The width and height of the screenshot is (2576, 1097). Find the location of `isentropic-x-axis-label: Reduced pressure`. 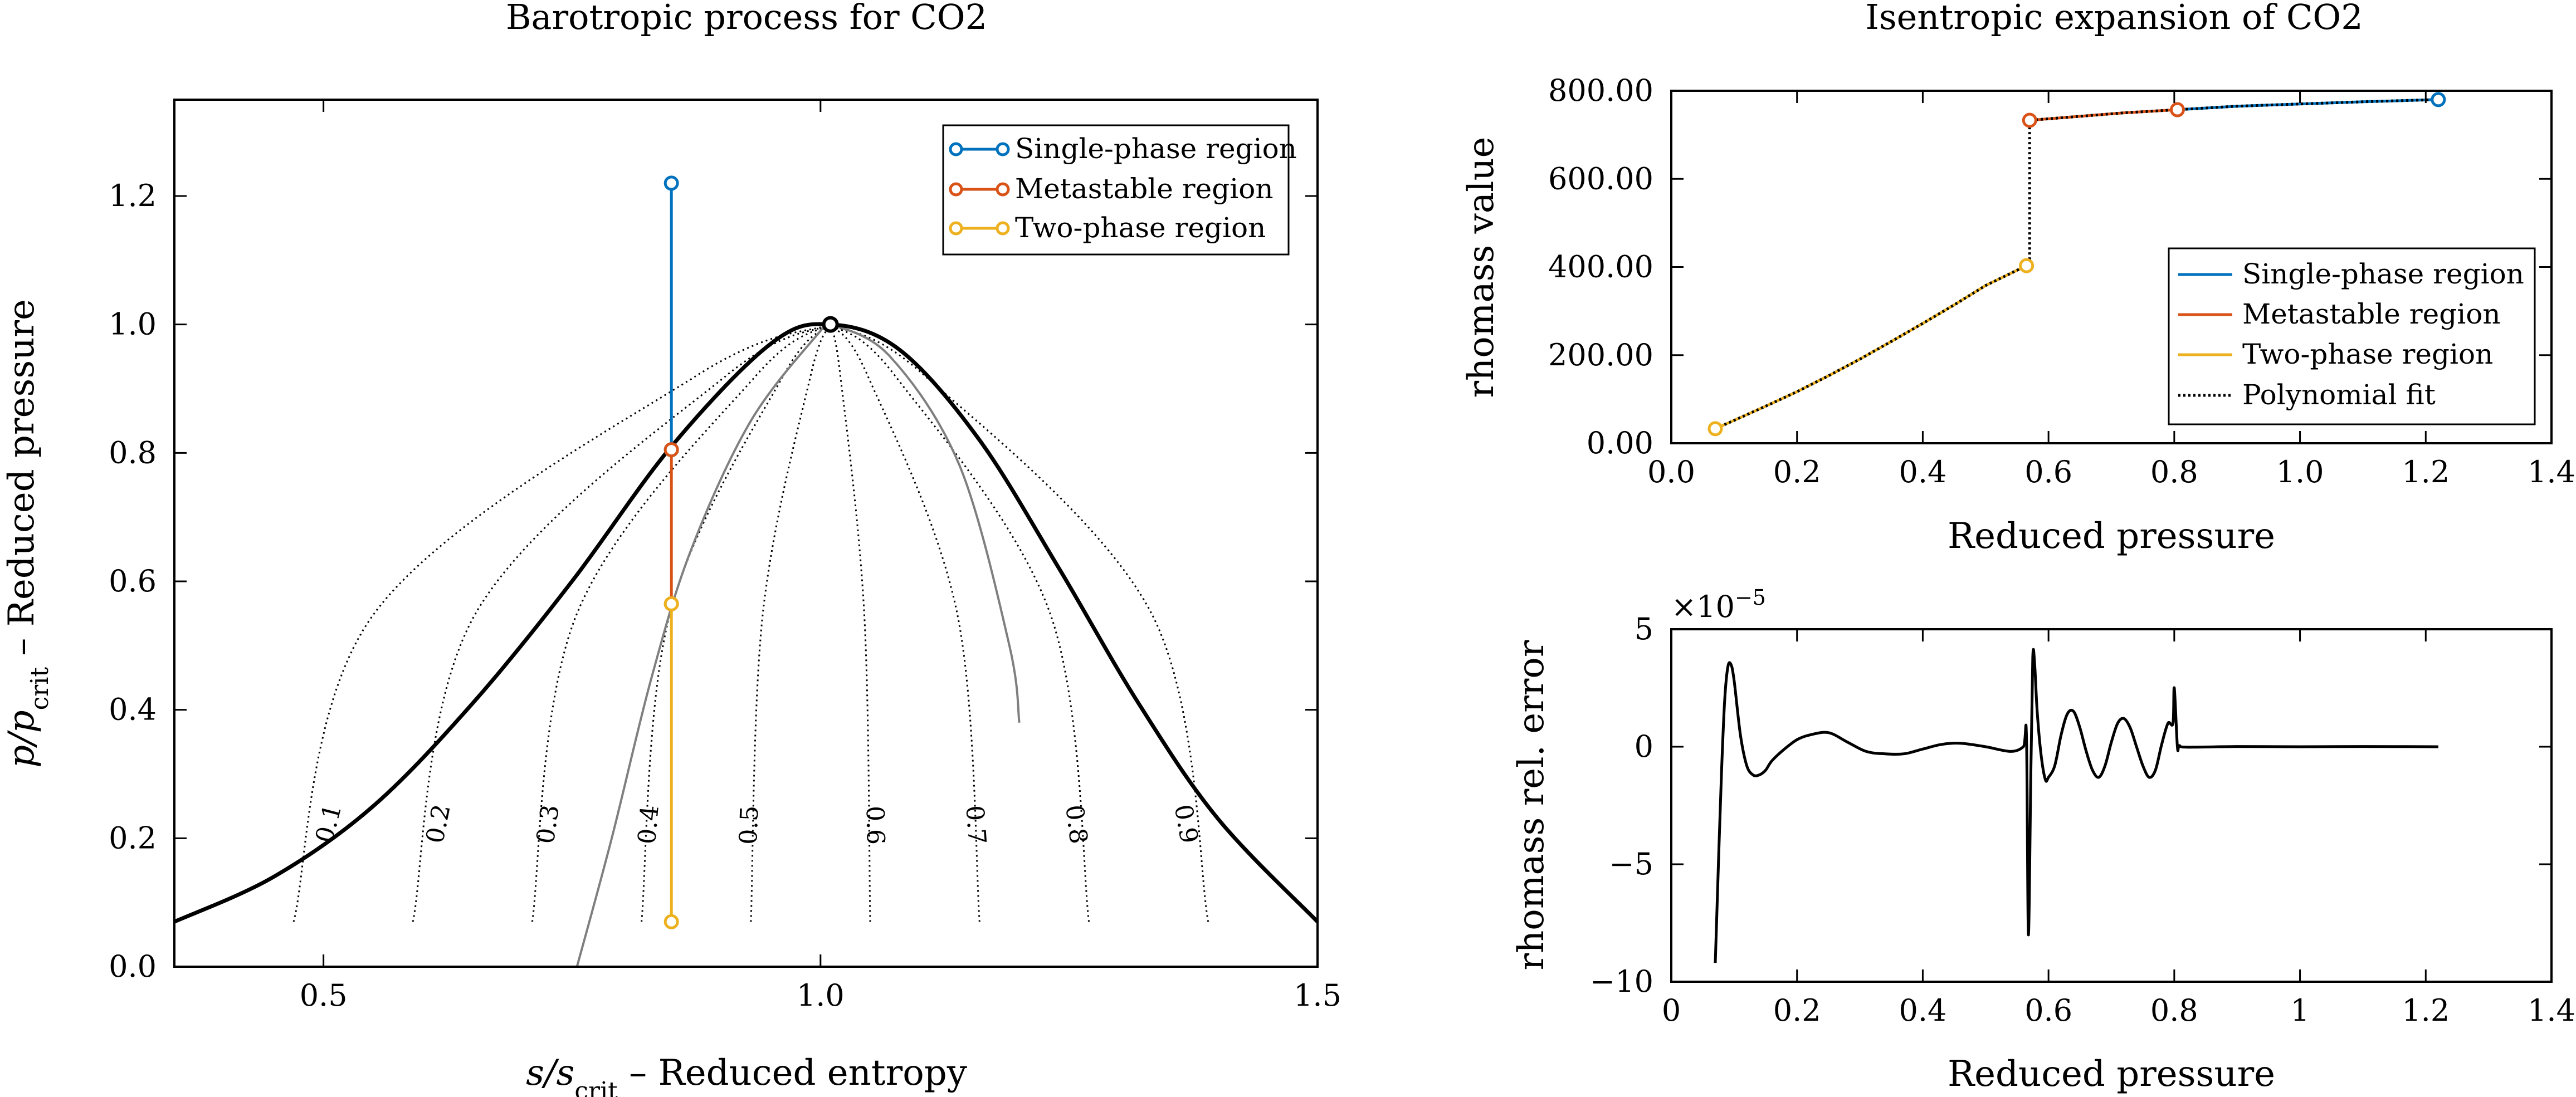

isentropic-x-axis-label: Reduced pressure is located at coordinates (2111, 536).